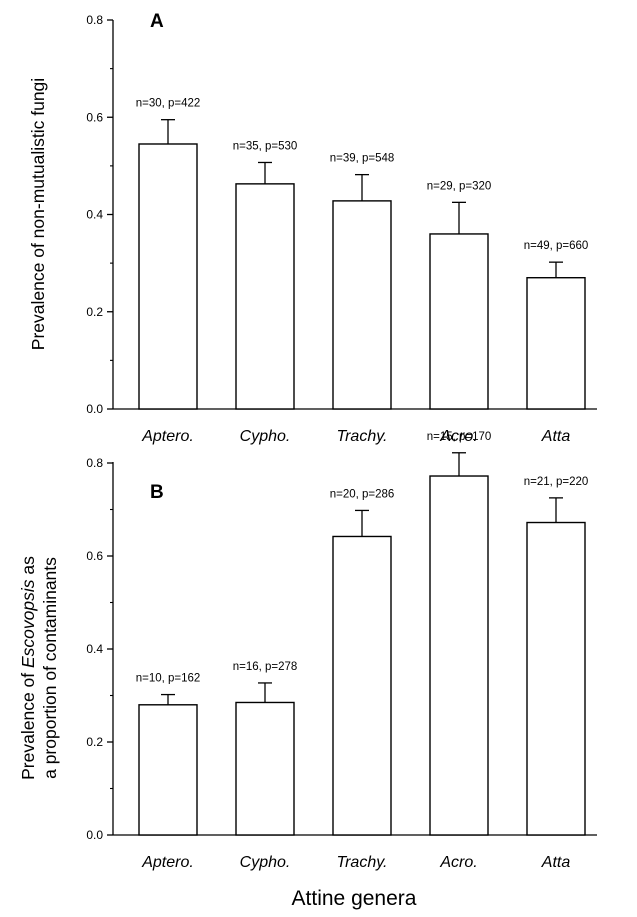 This screenshot has width=637, height=917. I want to click on bar-data-label: n=15, p=170, so click(459, 437).